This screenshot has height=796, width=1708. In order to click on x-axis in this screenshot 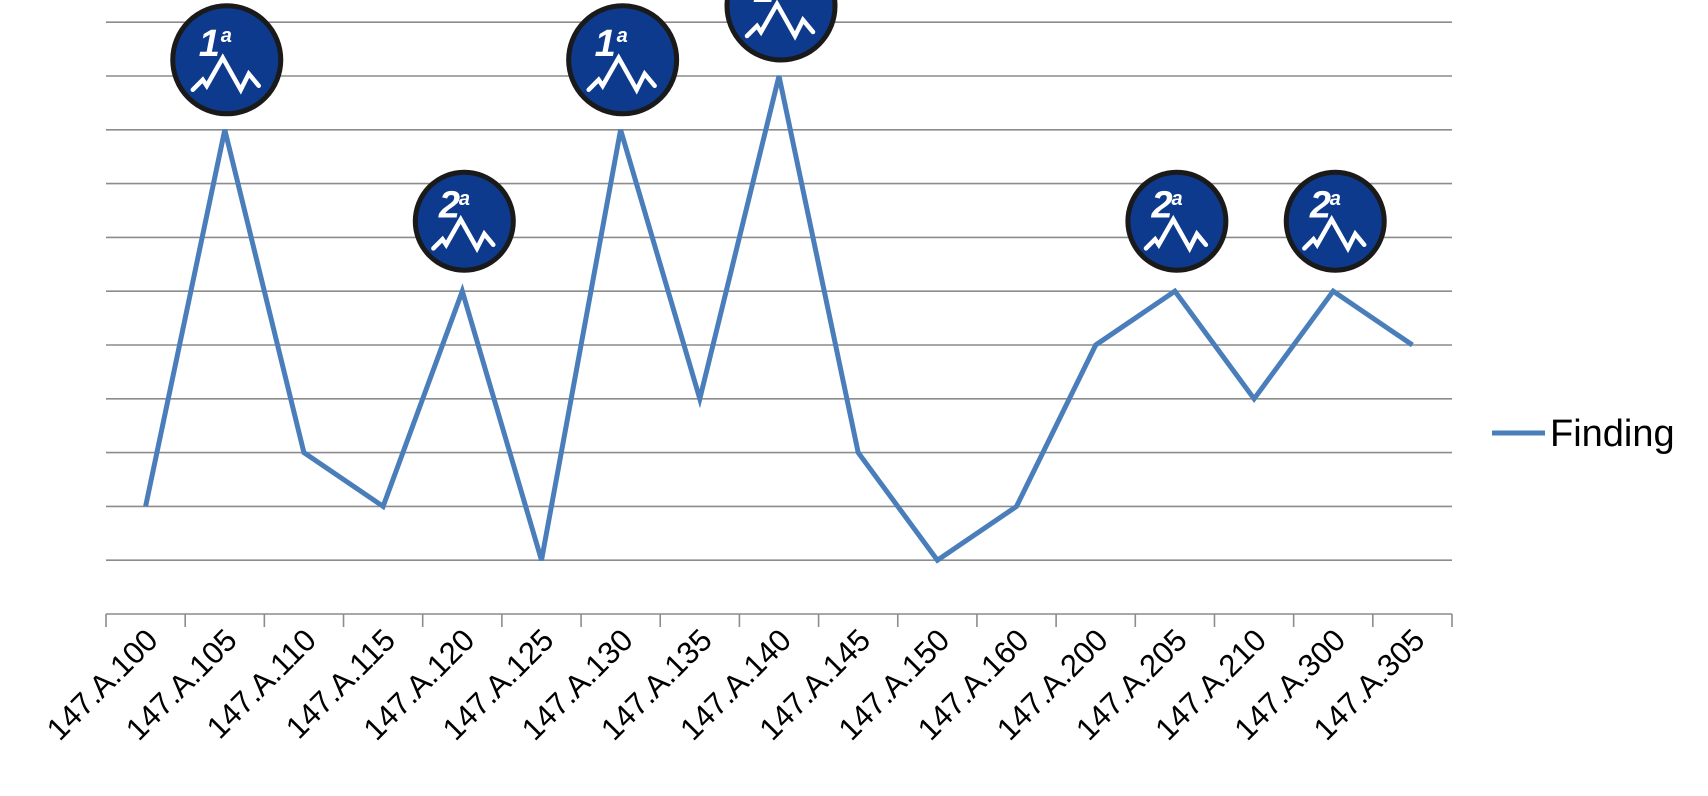, I will do `click(779, 620)`.